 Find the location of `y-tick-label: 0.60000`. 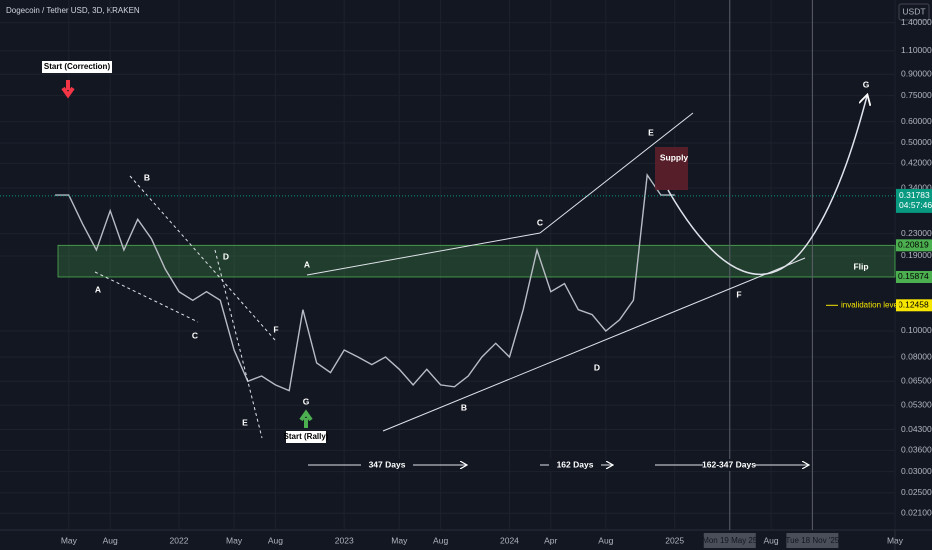

y-tick-label: 0.60000 is located at coordinates (916, 121).